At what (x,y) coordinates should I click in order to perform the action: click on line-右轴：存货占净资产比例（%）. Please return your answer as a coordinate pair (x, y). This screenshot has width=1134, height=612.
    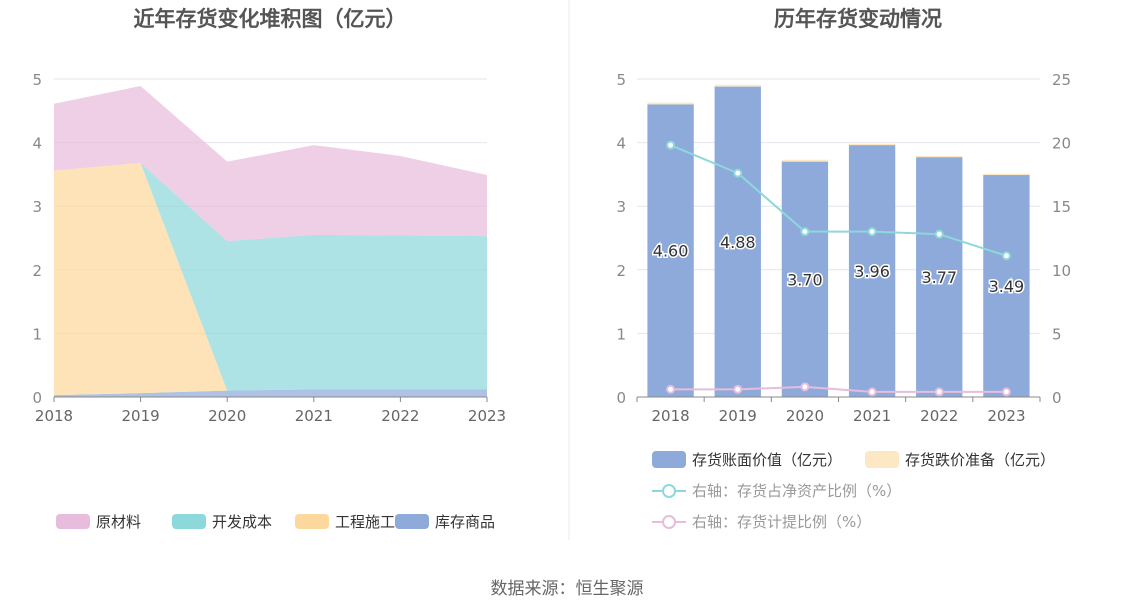
    Looking at the image, I should click on (838, 200).